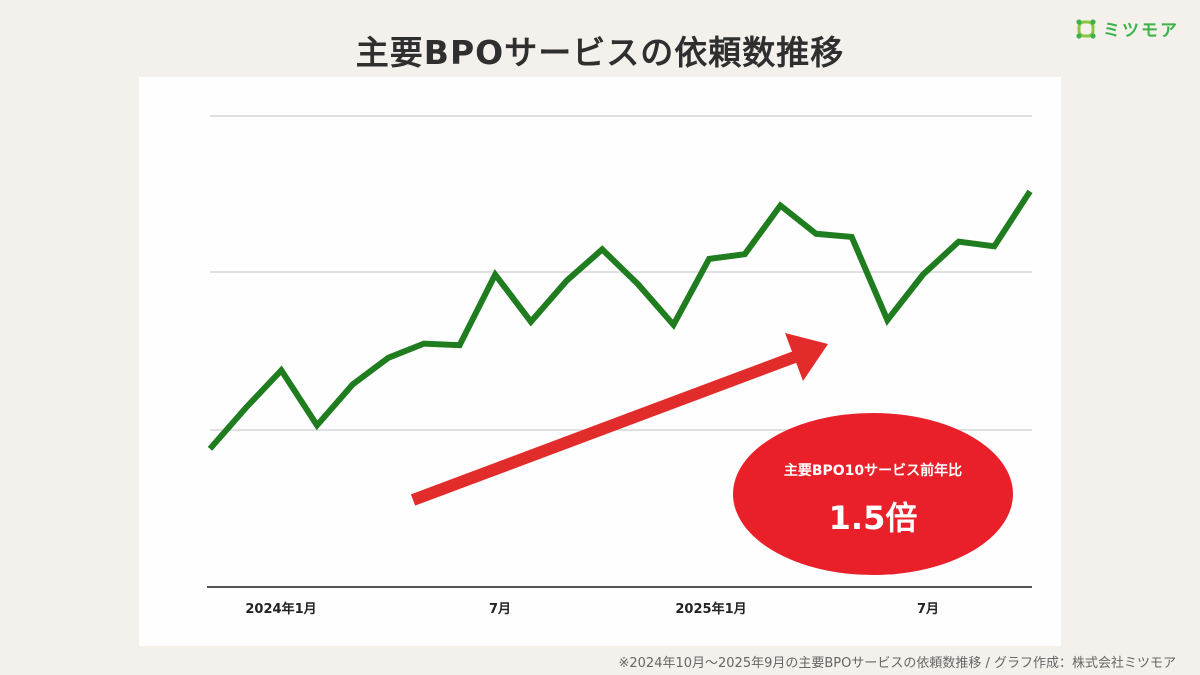 This screenshot has width=1200, height=675. Describe the element at coordinates (873, 471) in the screenshot. I see `callout-subtitle: 主要BPO10サービス前年比` at that location.